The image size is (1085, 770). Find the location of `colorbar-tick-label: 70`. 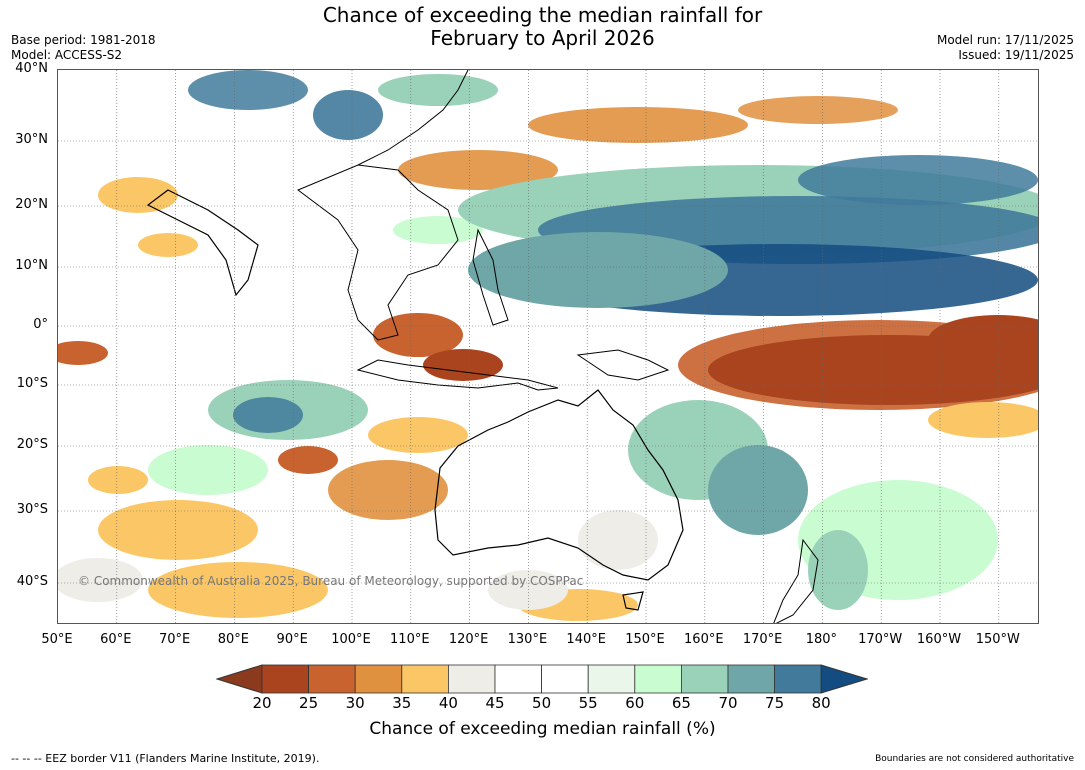

colorbar-tick-label: 70 is located at coordinates (728, 703).